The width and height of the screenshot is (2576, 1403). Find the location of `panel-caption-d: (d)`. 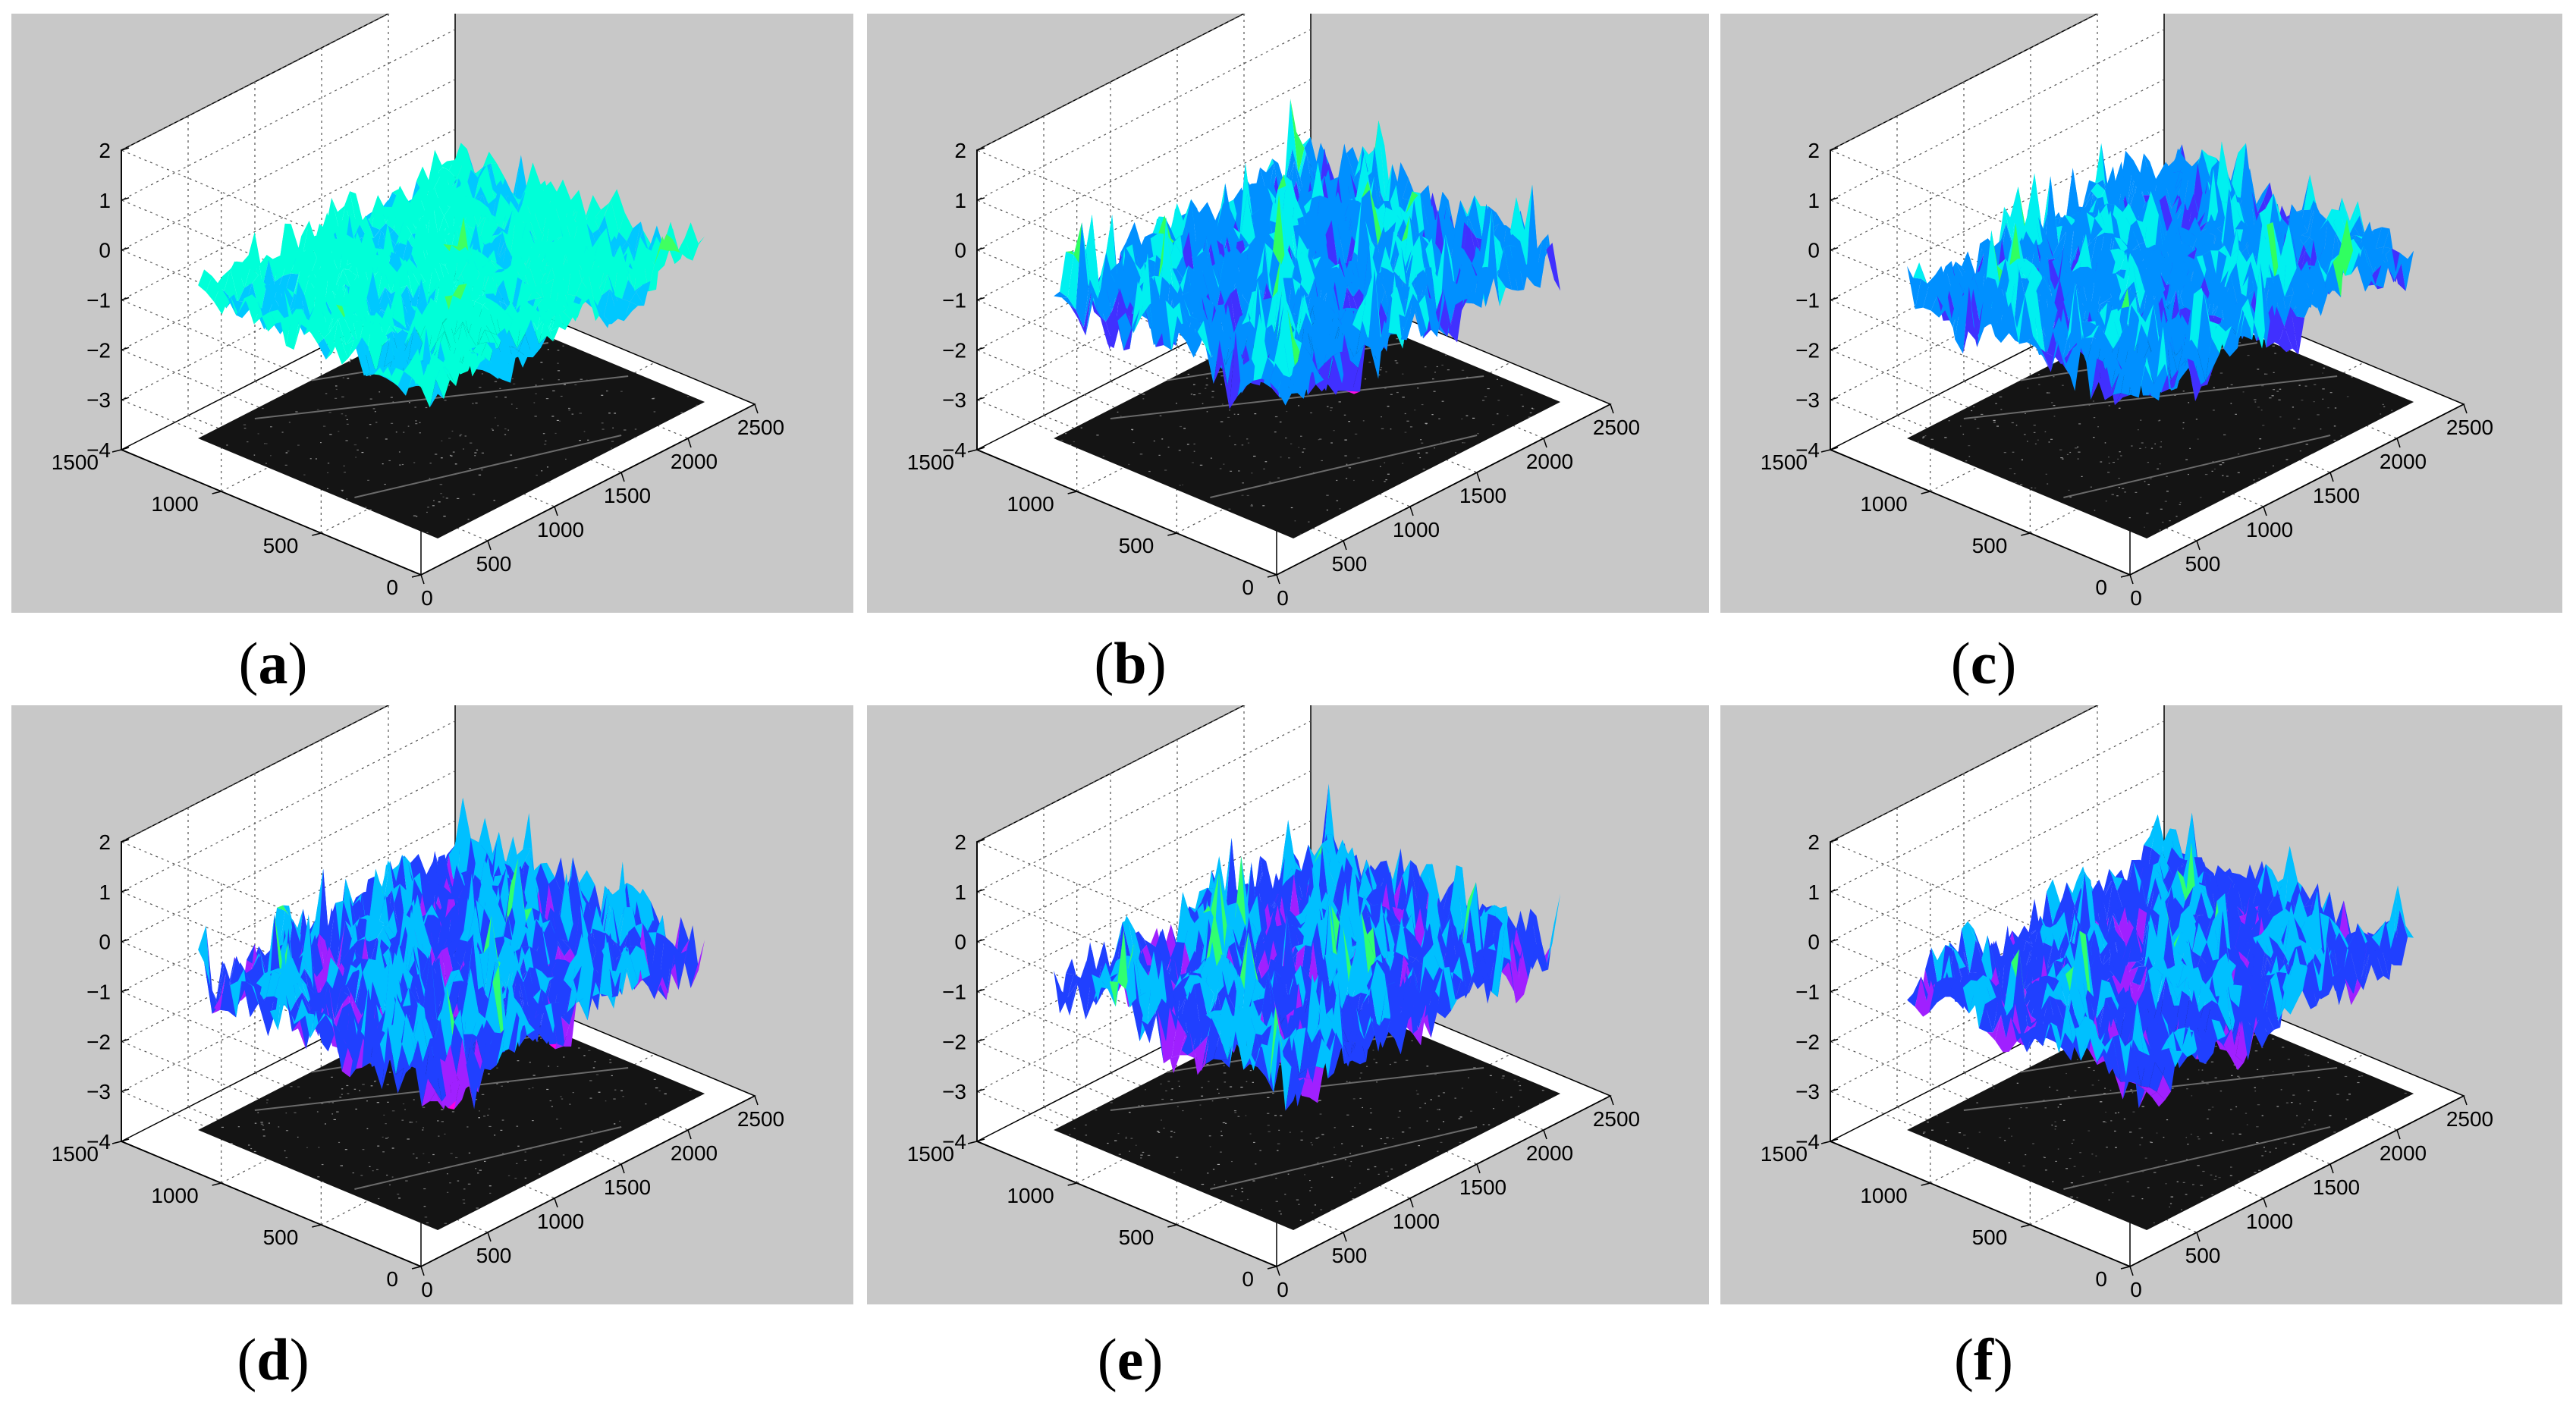

panel-caption-d: (d) is located at coordinates (273, 1360).